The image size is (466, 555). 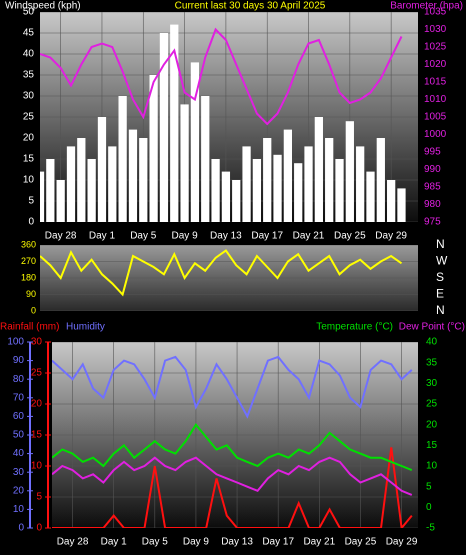 What do you see at coordinates (31, 201) in the screenshot?
I see `y-tick-label: 5` at bounding box center [31, 201].